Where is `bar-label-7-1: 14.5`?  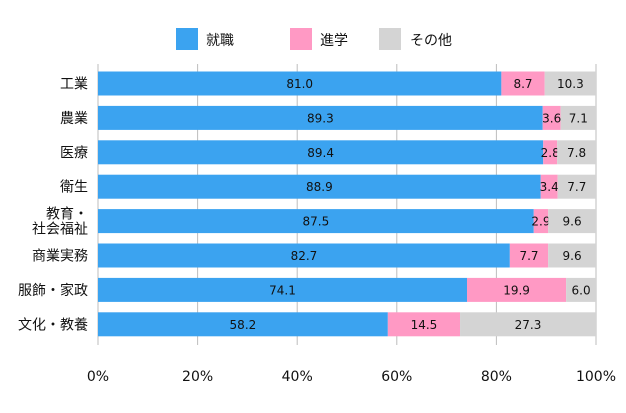
bar-label-7-1: 14.5 is located at coordinates (424, 325).